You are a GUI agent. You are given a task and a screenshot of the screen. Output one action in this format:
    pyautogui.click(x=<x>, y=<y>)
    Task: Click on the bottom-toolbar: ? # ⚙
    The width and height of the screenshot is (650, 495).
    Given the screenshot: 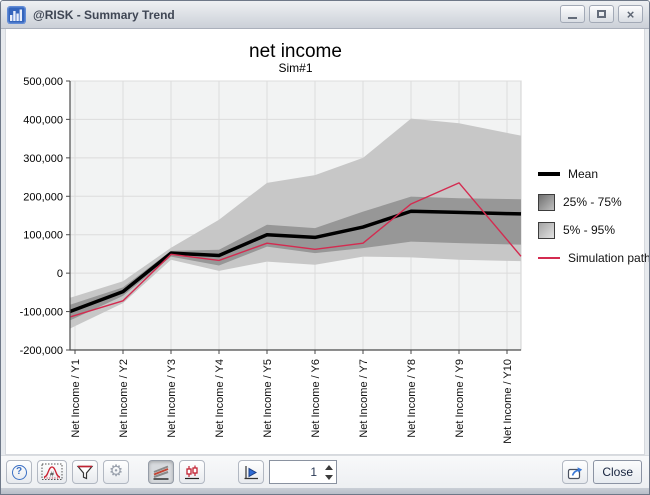 What is the action you would take?
    pyautogui.click(x=325, y=471)
    